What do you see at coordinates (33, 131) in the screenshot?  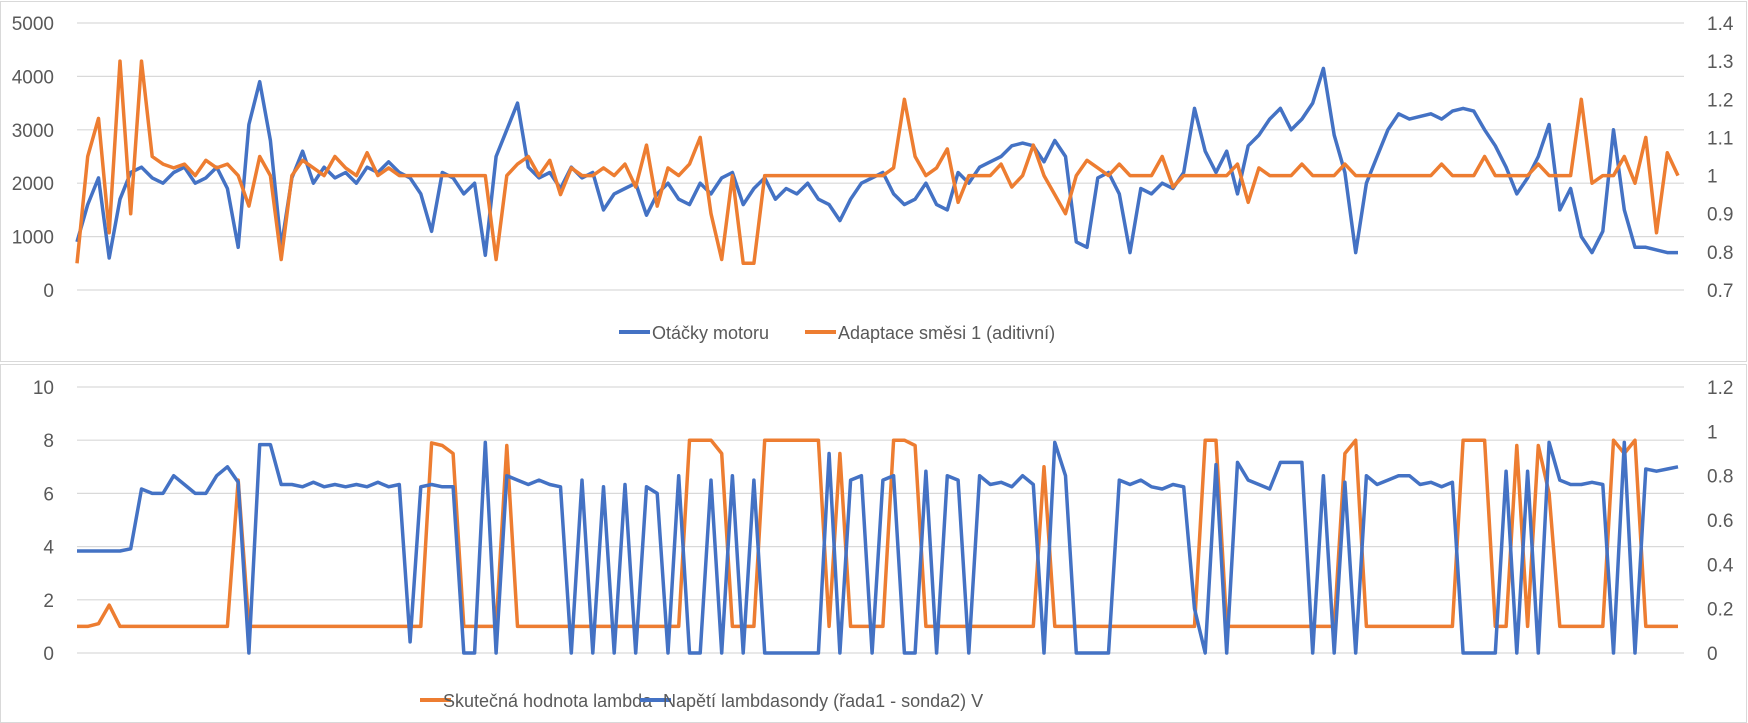 I see `left-axis-tick-label: 3000` at bounding box center [33, 131].